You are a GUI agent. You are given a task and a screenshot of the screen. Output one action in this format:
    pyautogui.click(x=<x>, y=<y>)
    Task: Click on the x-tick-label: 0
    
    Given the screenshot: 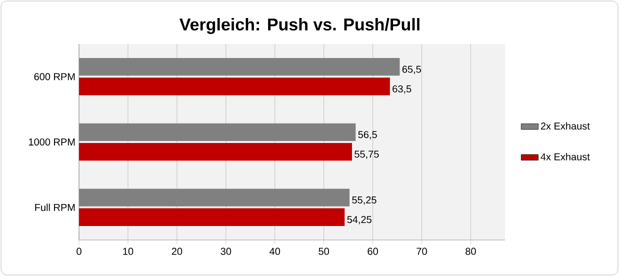 What is the action you would take?
    pyautogui.click(x=79, y=251)
    